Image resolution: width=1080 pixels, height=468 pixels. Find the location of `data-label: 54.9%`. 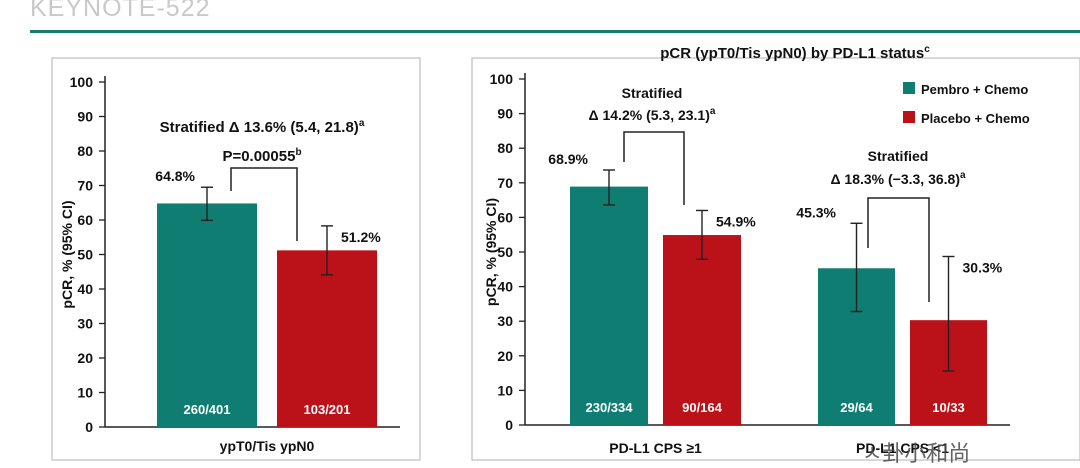

data-label: 54.9% is located at coordinates (736, 221).